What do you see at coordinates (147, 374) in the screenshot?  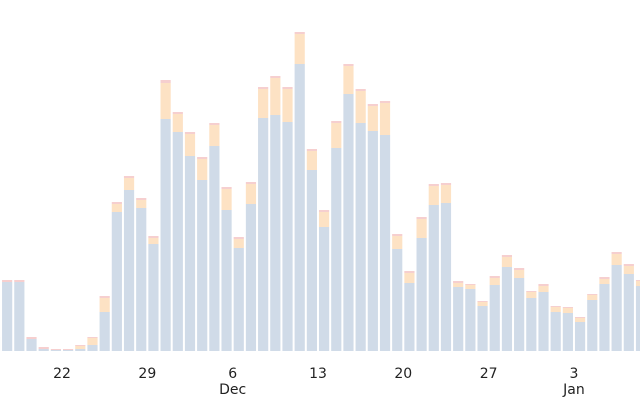 I see `x-tick-label: 29` at bounding box center [147, 374].